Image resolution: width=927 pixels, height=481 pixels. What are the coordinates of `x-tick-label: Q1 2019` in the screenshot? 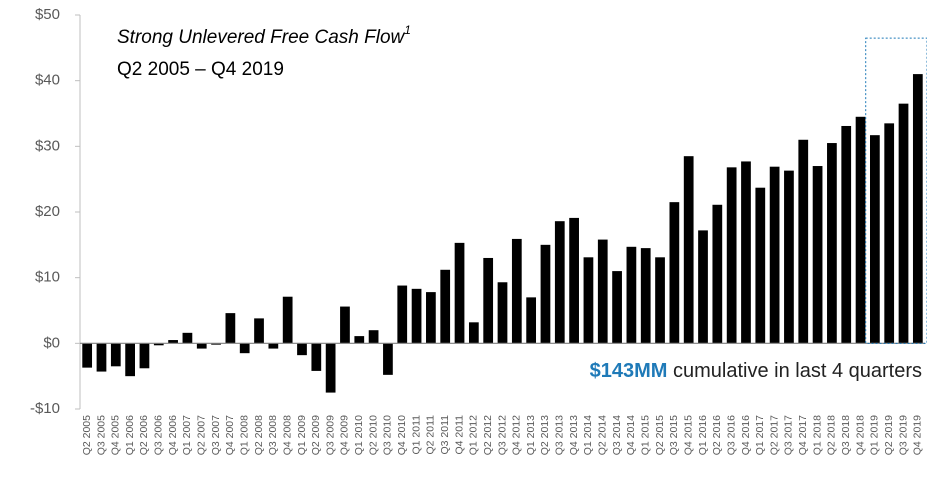 It's located at (875, 435).